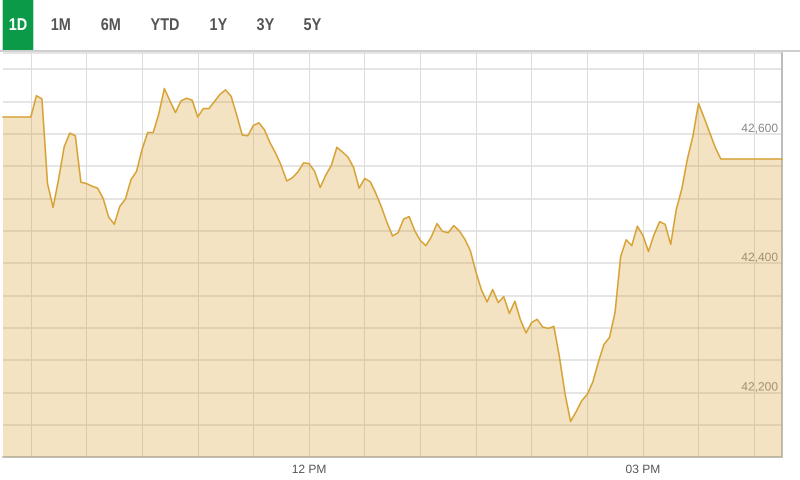 The image size is (800, 480). I want to click on text: 1D, so click(18, 25).